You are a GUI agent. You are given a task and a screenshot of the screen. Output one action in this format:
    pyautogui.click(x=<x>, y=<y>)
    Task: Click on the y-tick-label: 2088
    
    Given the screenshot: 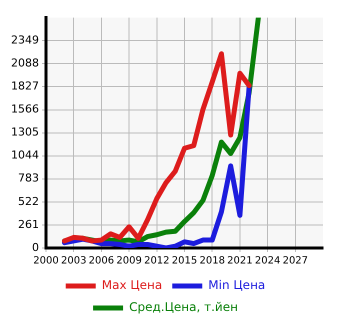 What is the action you would take?
    pyautogui.click(x=24, y=63)
    